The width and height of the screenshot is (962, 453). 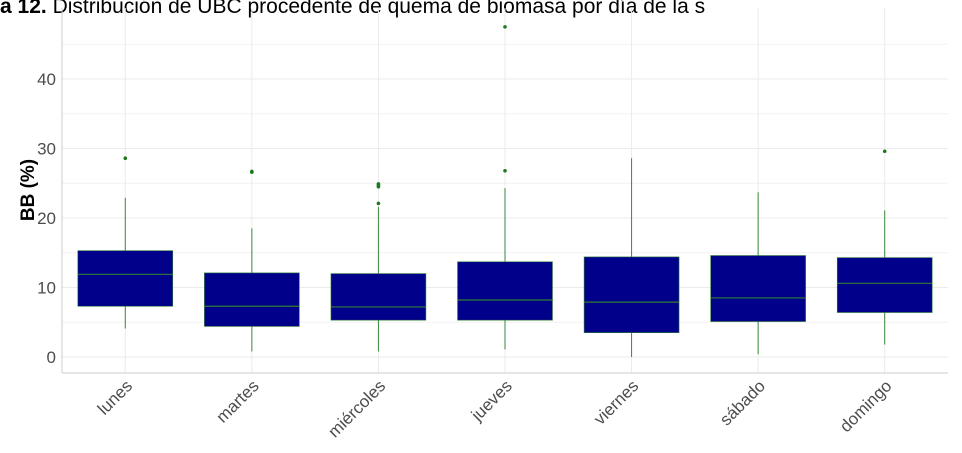 I want to click on y-axis-label: BB (%), so click(x=28, y=190).